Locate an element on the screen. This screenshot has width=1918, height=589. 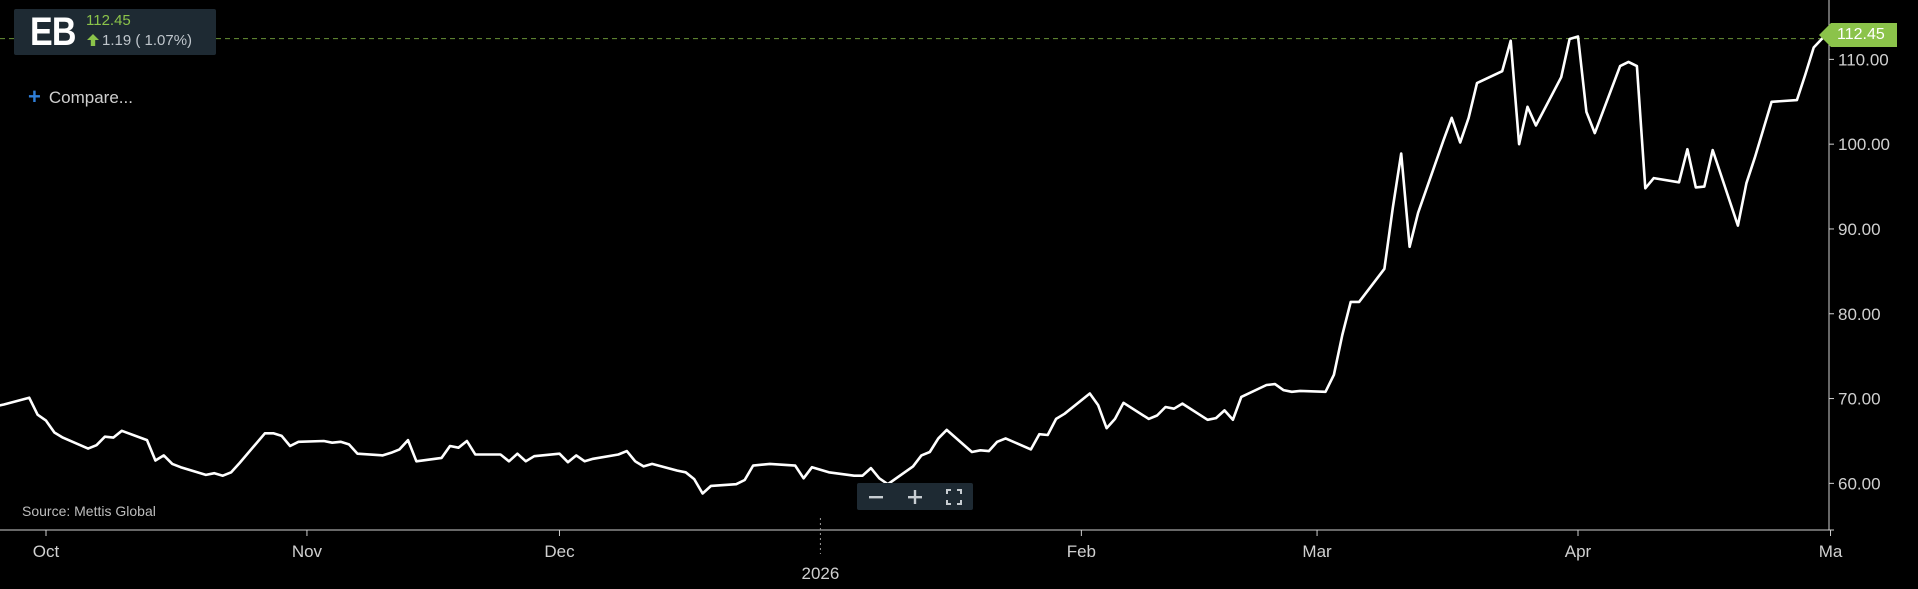
up-arrow-icon is located at coordinates (93, 40).